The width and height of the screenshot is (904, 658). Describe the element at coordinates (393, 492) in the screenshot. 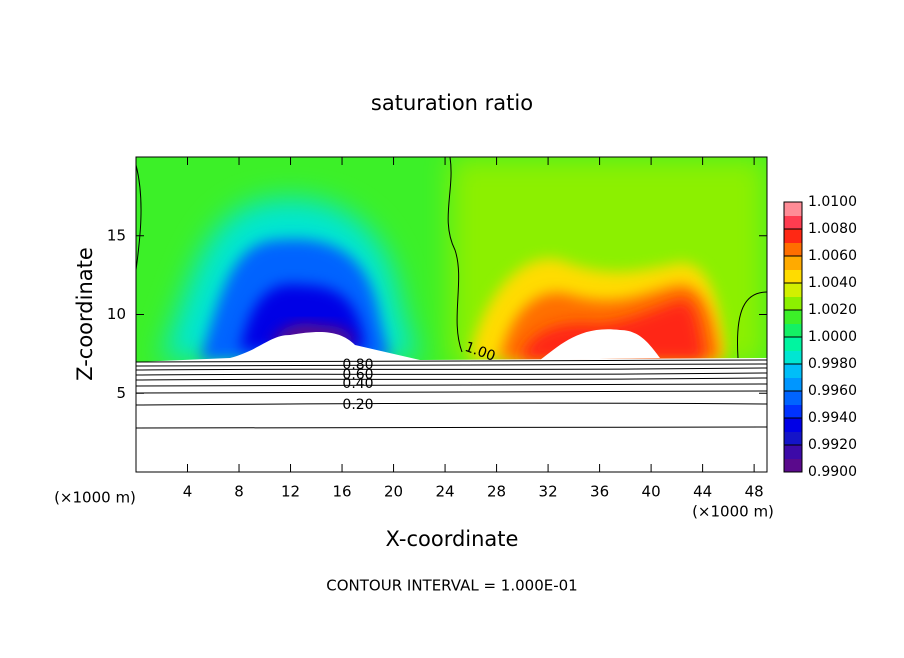

I see `x-tick-label: 20` at that location.